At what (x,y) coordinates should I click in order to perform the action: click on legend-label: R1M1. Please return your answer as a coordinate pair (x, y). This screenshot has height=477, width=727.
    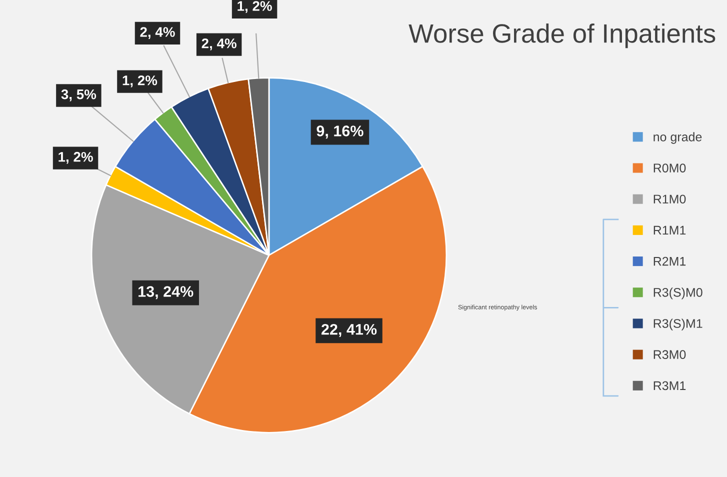
    Looking at the image, I should click on (670, 230).